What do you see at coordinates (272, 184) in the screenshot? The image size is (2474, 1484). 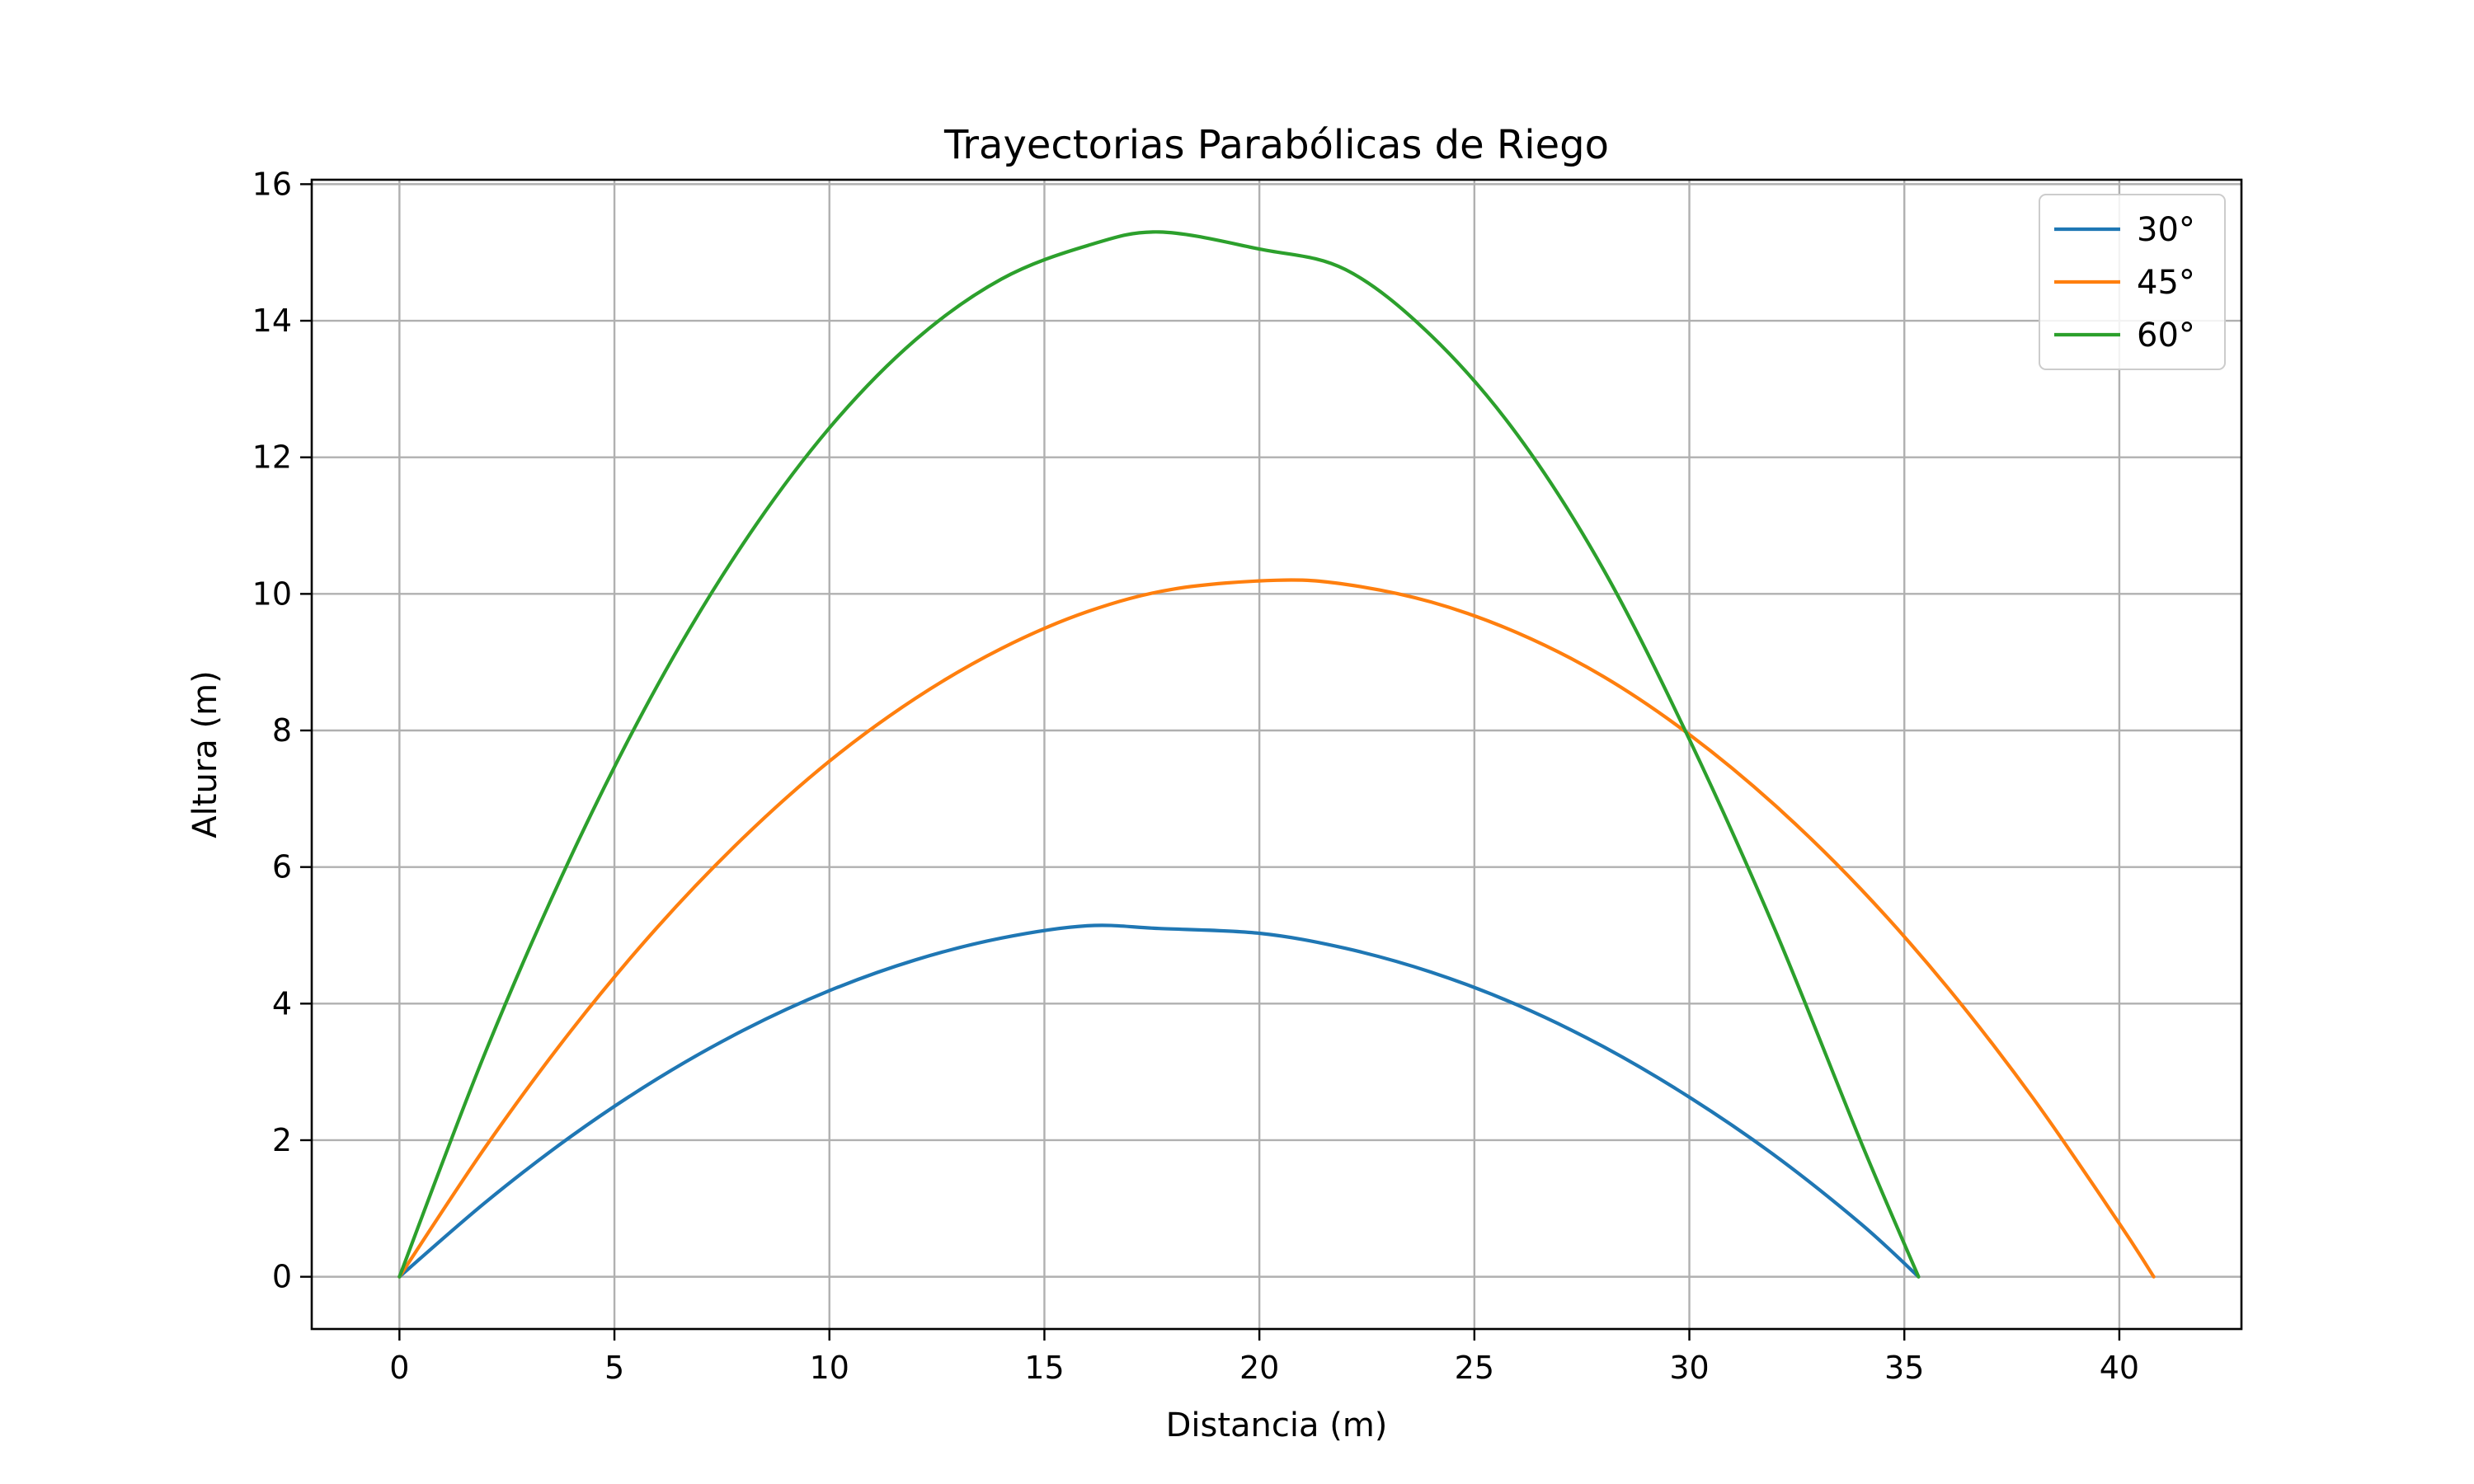 I see `y-tick-label: 16` at bounding box center [272, 184].